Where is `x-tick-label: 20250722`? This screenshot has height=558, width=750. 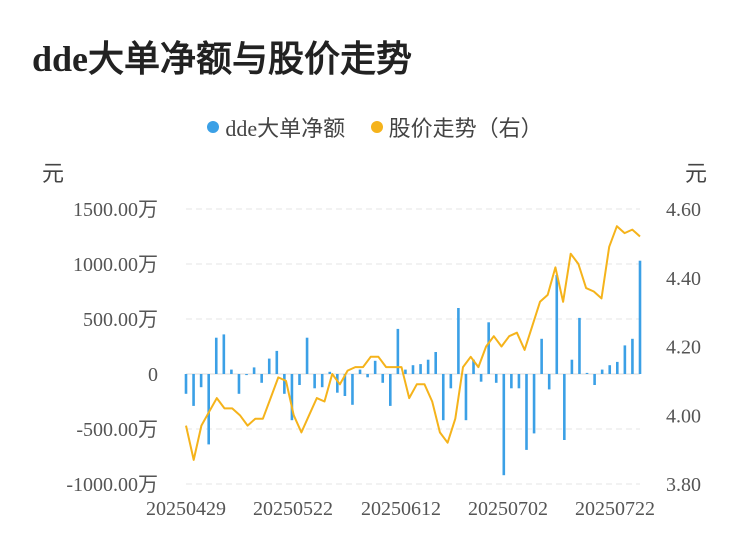
x-tick-label: 20250722 is located at coordinates (615, 509).